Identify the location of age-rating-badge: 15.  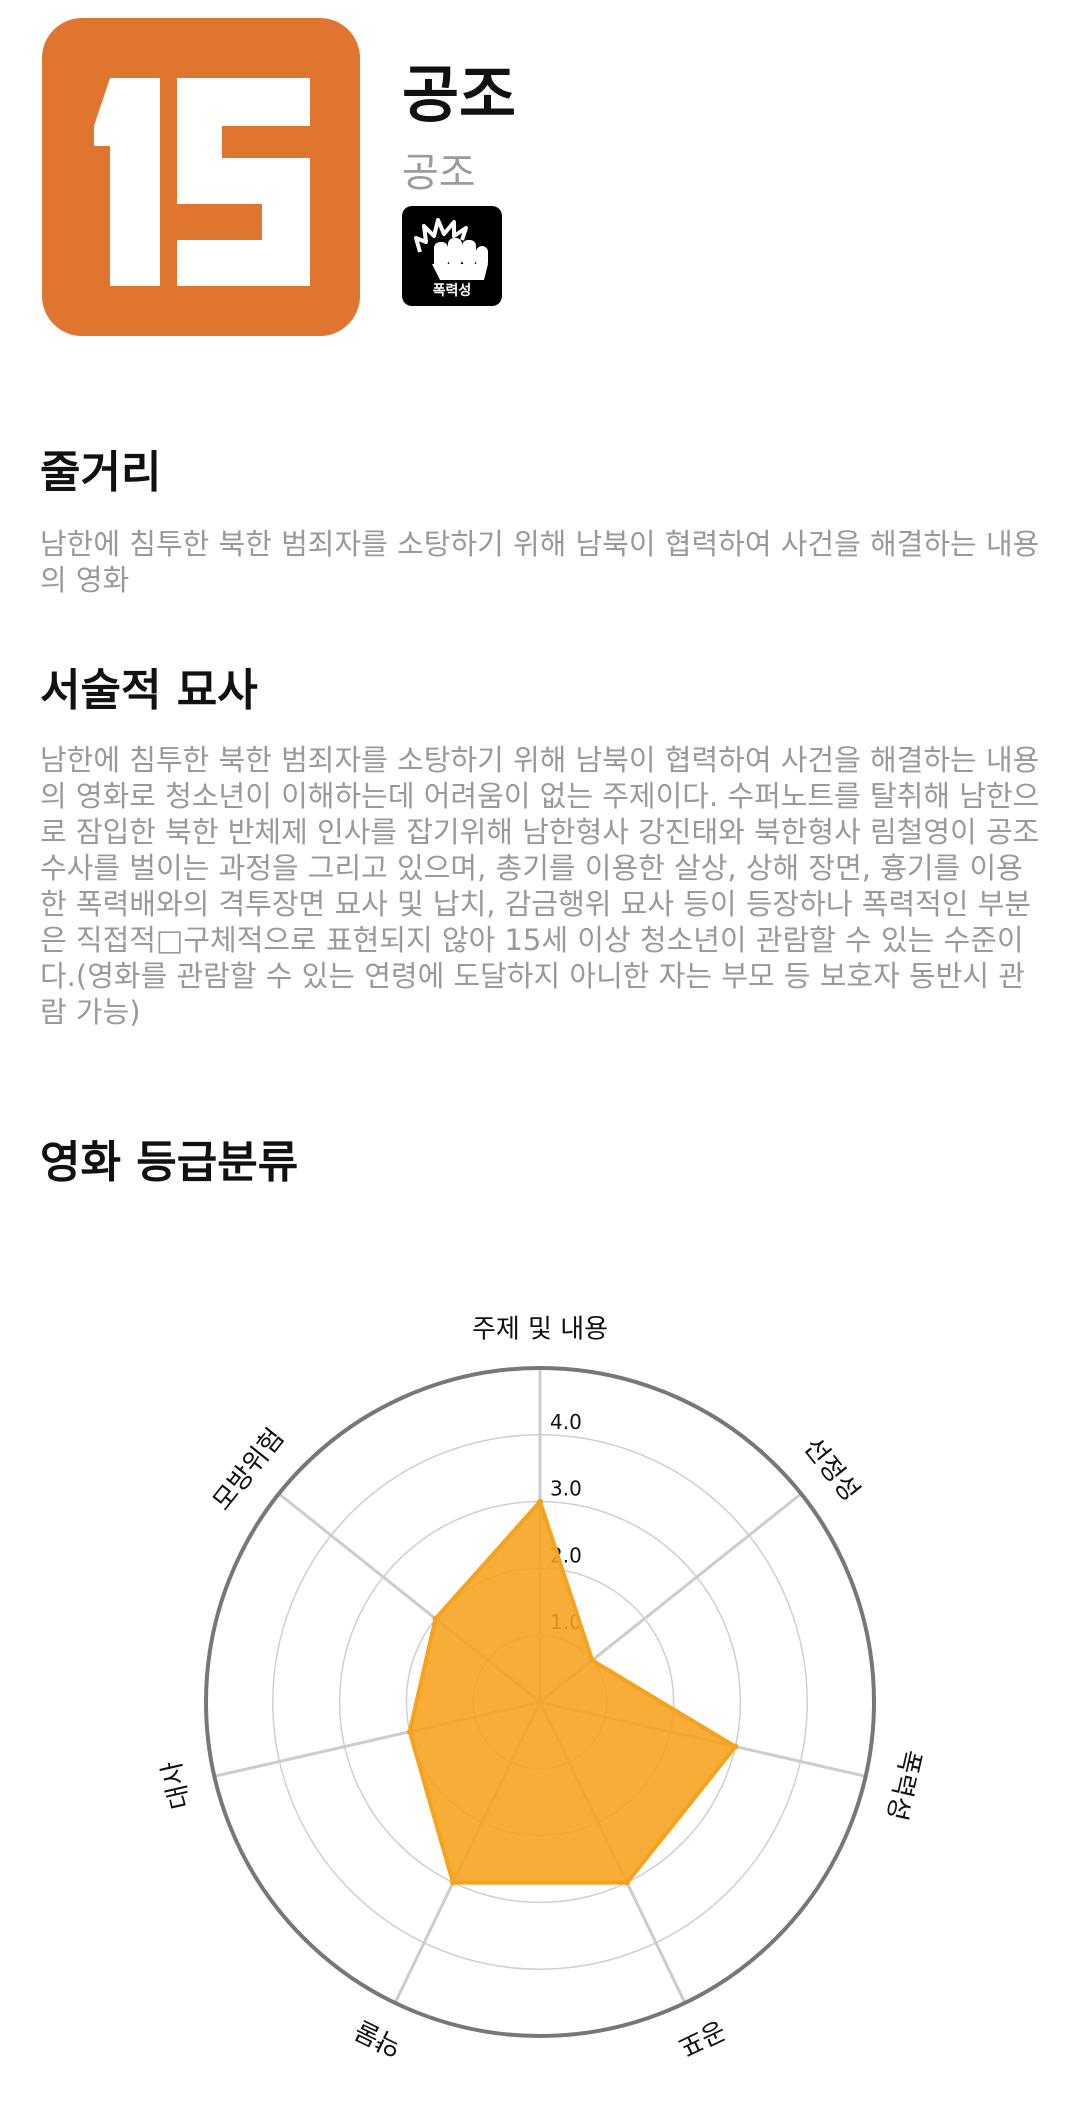
(201, 177).